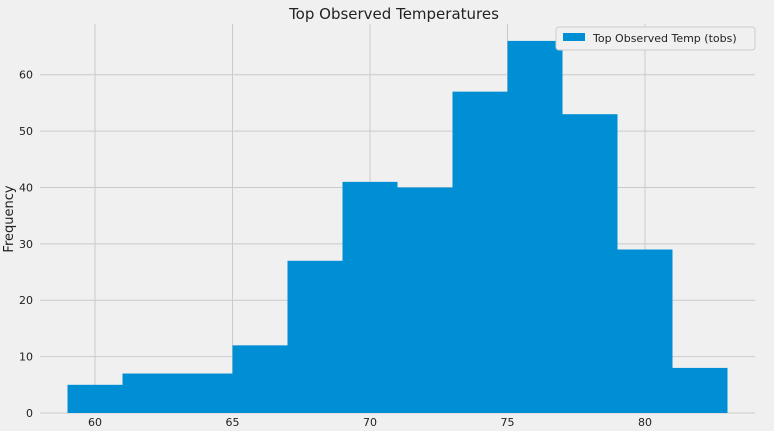 This screenshot has height=431, width=774. Describe the element at coordinates (9, 218) in the screenshot. I see `y-axis-title: Frequency` at that location.